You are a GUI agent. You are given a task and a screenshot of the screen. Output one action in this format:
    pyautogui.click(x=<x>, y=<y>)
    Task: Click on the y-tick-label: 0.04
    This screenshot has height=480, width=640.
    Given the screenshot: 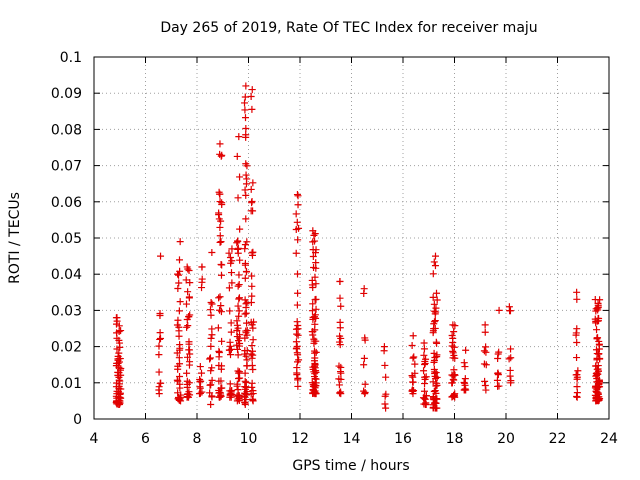 What is the action you would take?
    pyautogui.click(x=66, y=275)
    